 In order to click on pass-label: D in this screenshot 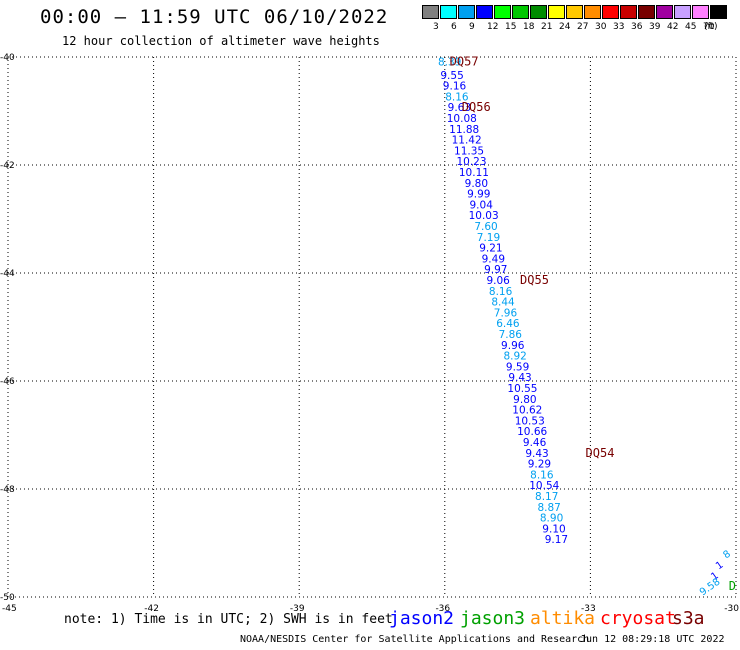, I will do `click(732, 586)`.